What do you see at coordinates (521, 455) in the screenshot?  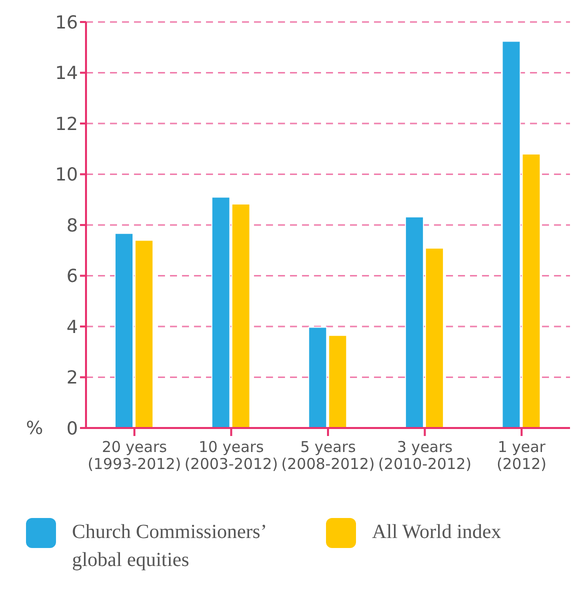 I see `x-tick-label: 1 year (2012)` at bounding box center [521, 455].